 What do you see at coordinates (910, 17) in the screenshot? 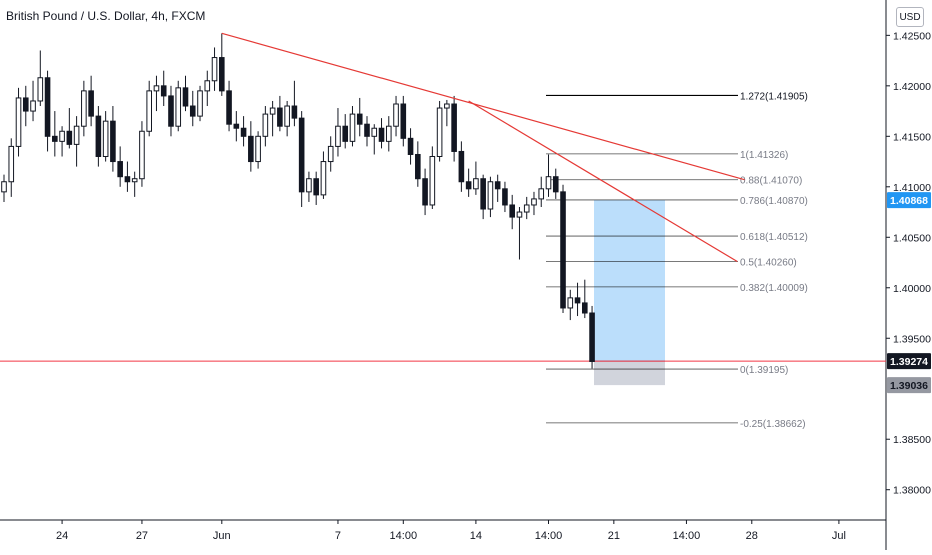
I see `currency-button: USD` at bounding box center [910, 17].